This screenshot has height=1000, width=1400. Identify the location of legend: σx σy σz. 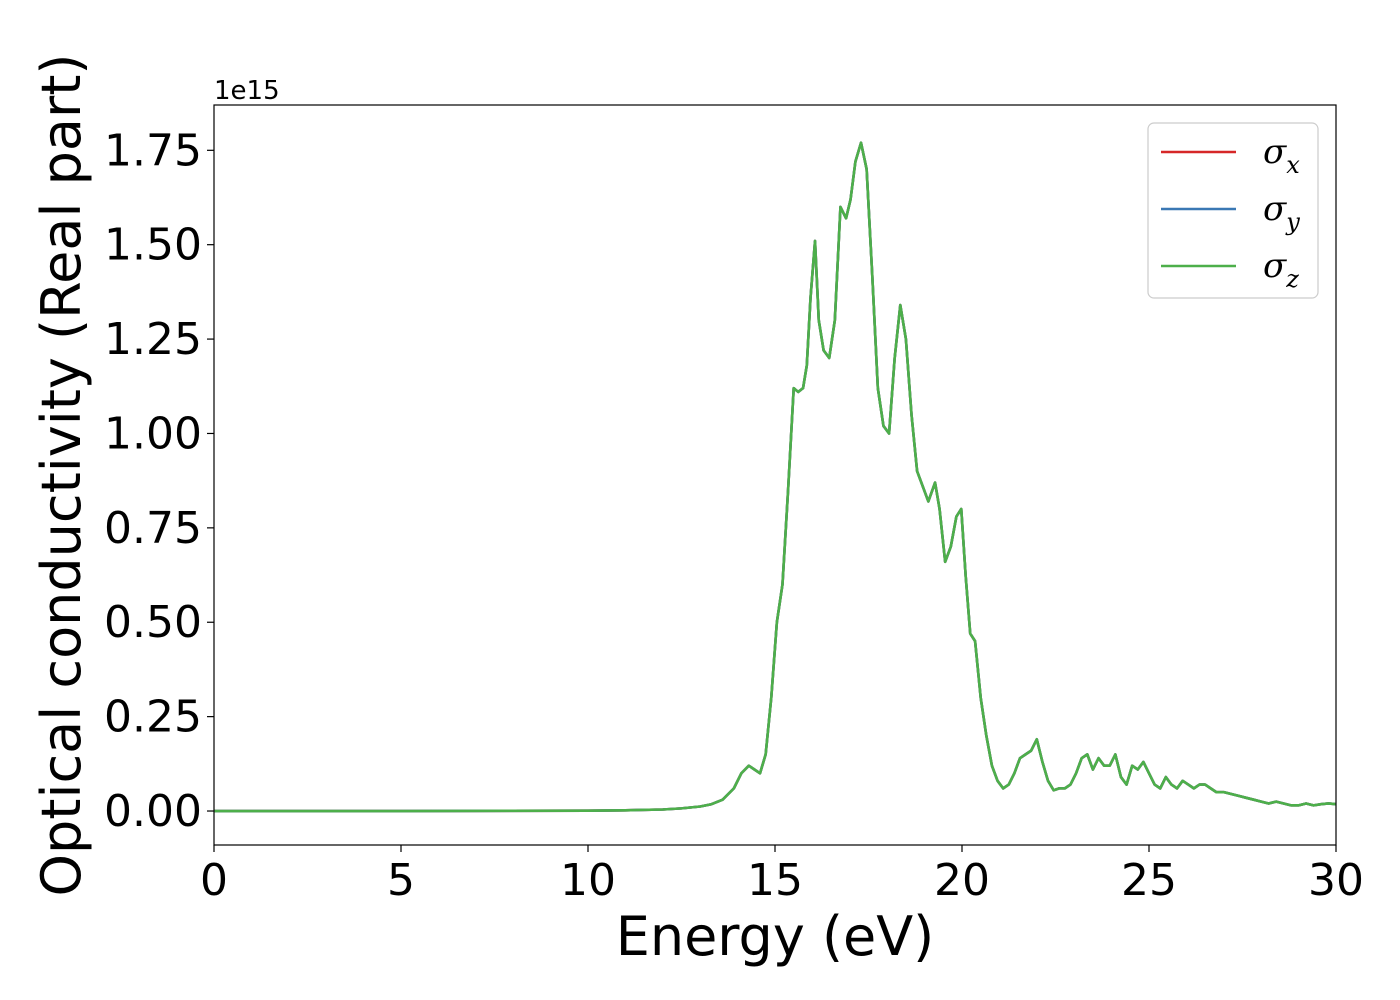
(1233, 210).